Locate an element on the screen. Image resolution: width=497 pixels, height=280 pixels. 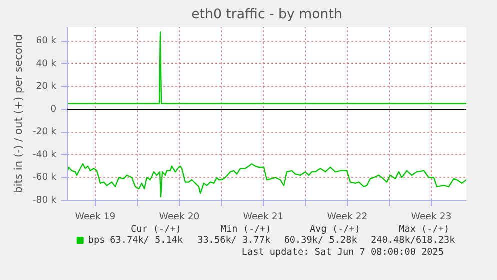
y-tick-label: 20 k is located at coordinates (47, 86).